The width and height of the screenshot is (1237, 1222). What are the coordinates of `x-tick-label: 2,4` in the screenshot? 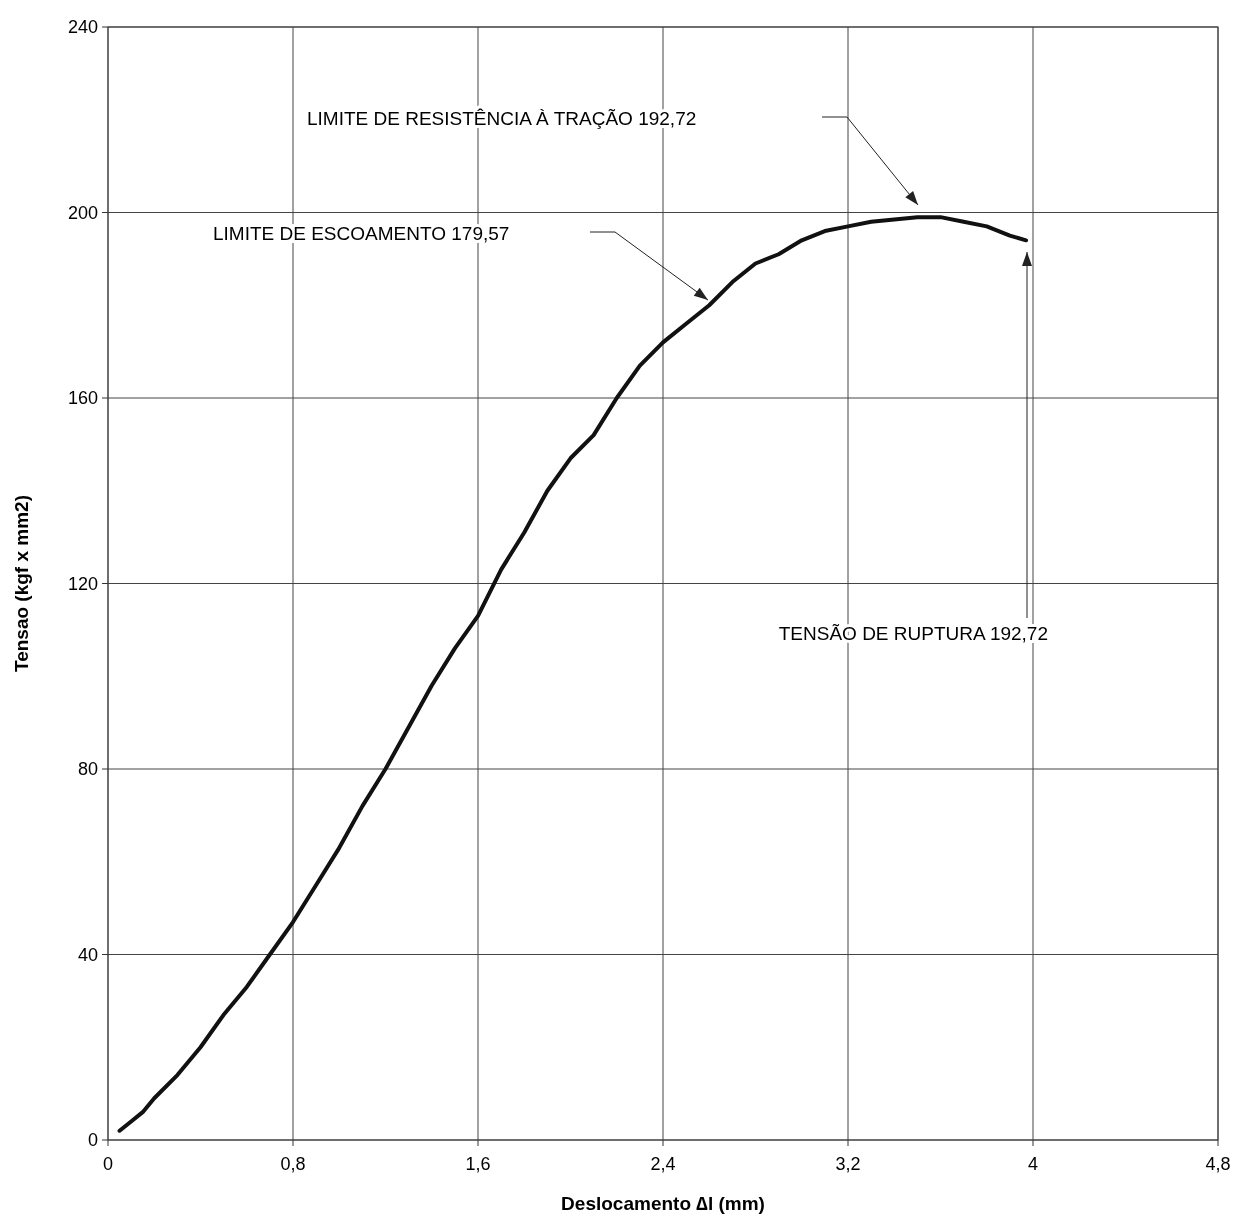 It's located at (663, 1164).